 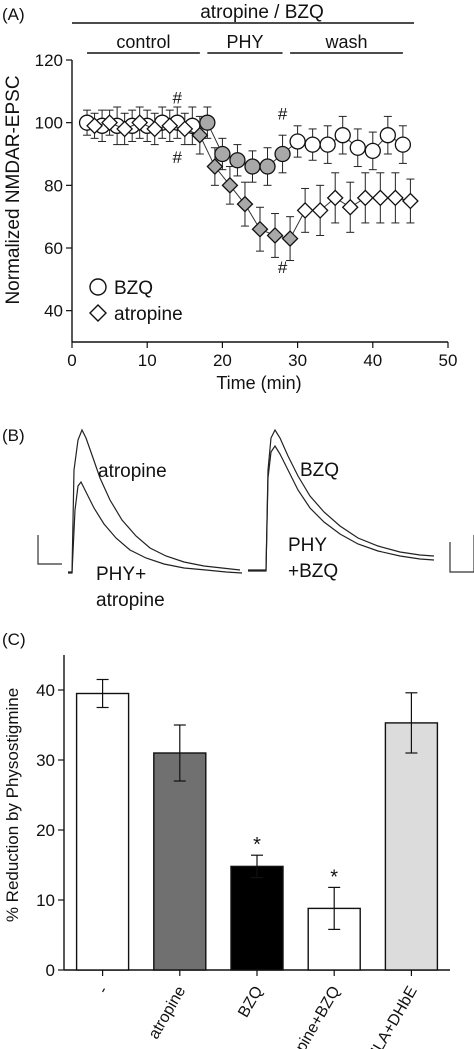 What do you see at coordinates (345, 42) in the screenshot?
I see `segment-label-2: wash` at bounding box center [345, 42].